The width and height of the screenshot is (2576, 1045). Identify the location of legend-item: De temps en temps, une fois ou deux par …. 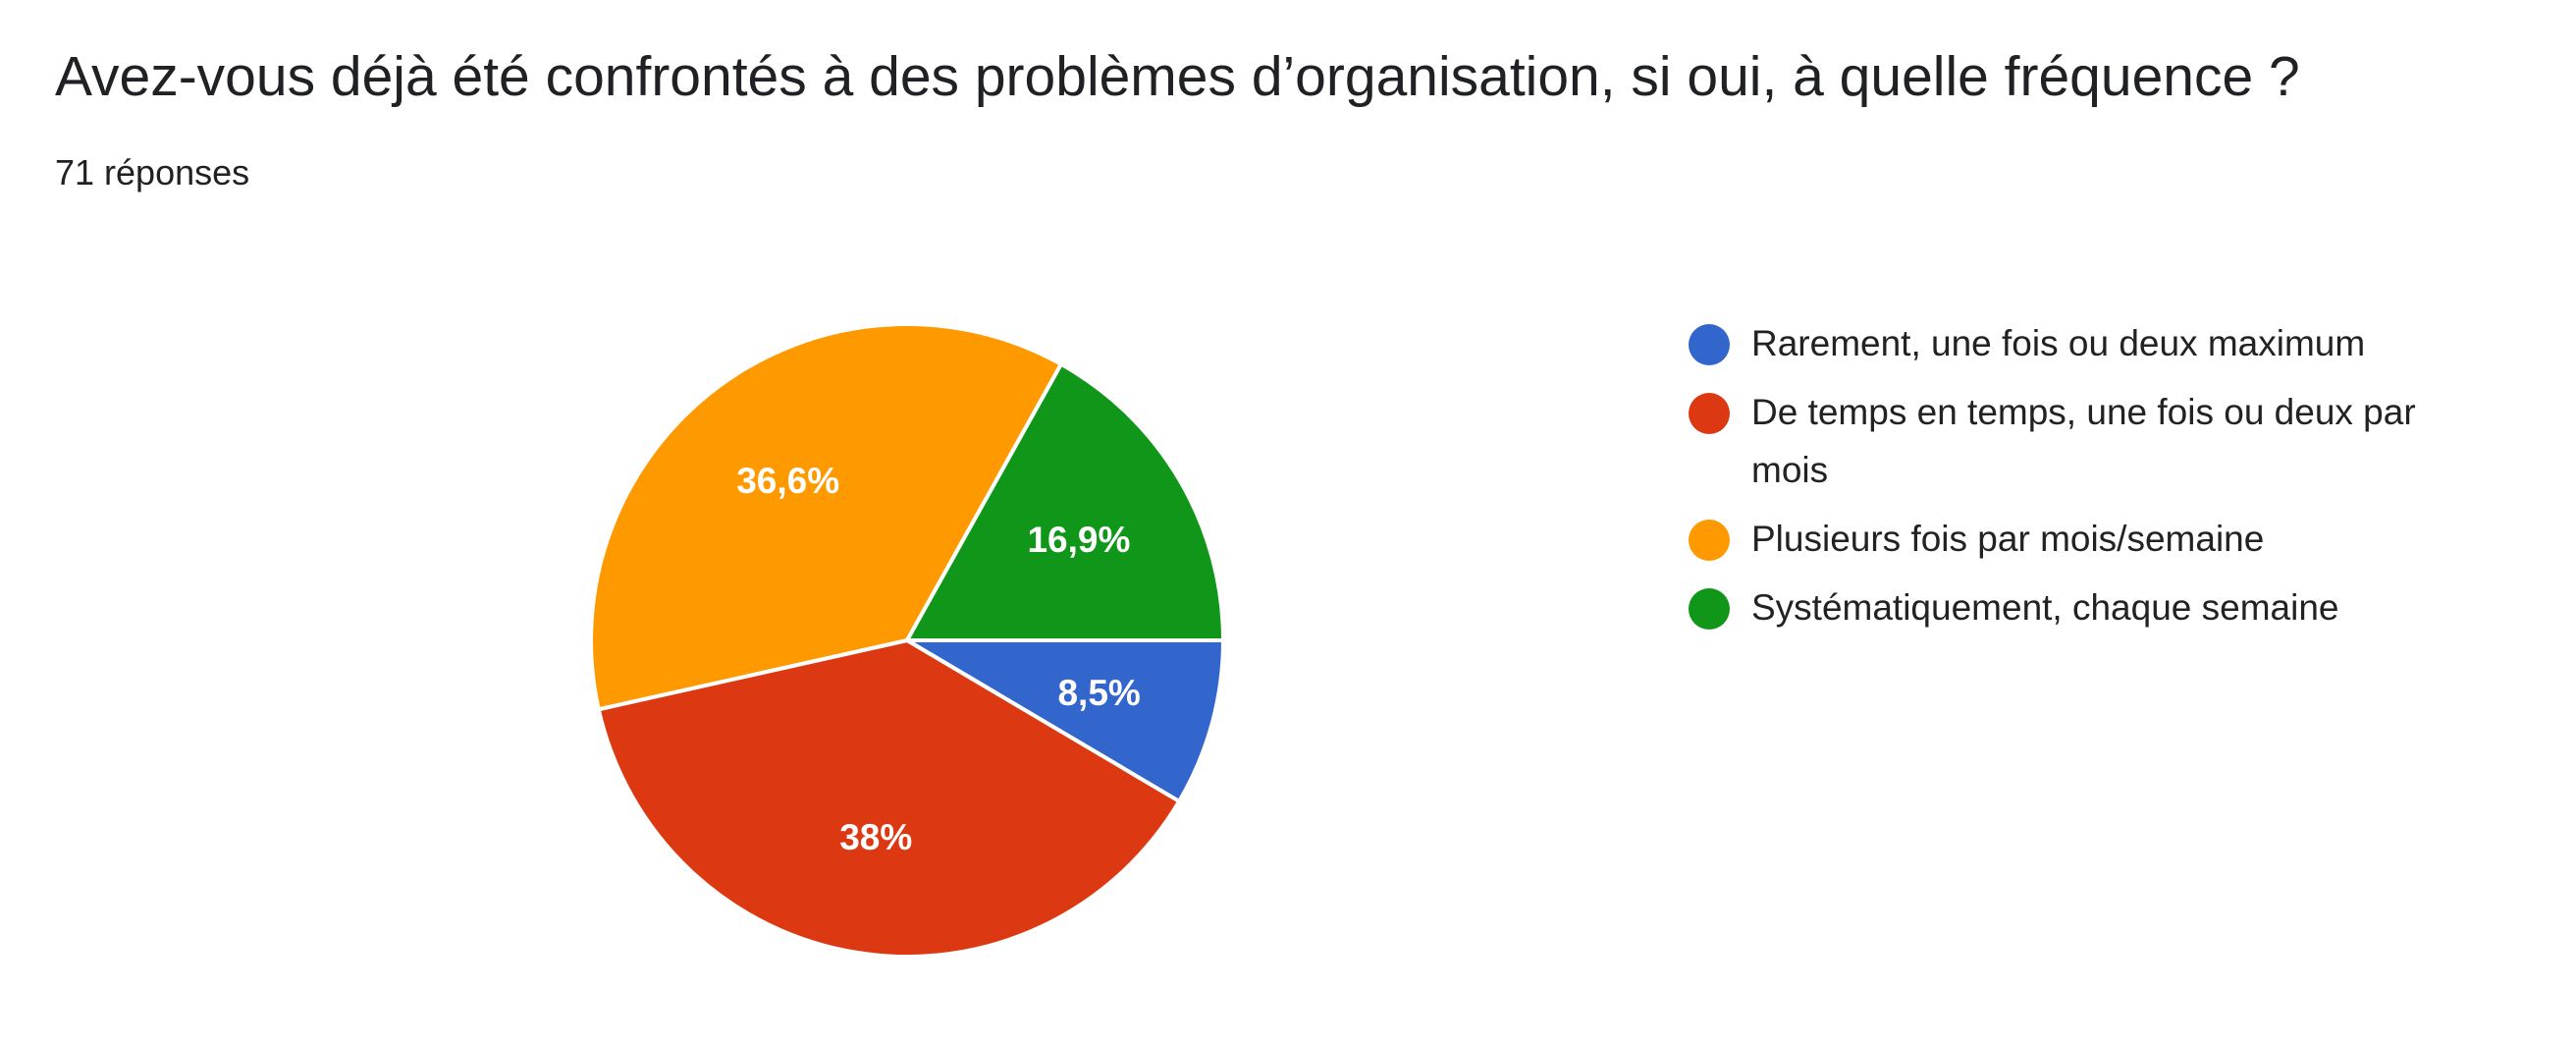
(2091, 441).